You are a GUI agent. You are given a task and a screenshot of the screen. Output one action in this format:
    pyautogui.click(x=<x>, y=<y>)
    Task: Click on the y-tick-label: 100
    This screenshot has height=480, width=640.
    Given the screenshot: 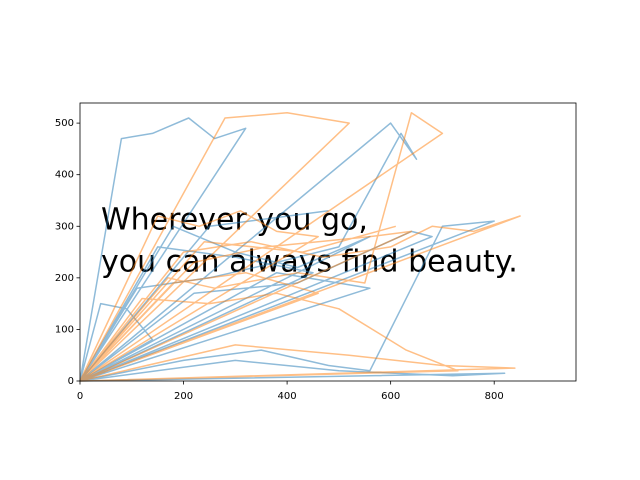 What is the action you would take?
    pyautogui.click(x=64, y=329)
    